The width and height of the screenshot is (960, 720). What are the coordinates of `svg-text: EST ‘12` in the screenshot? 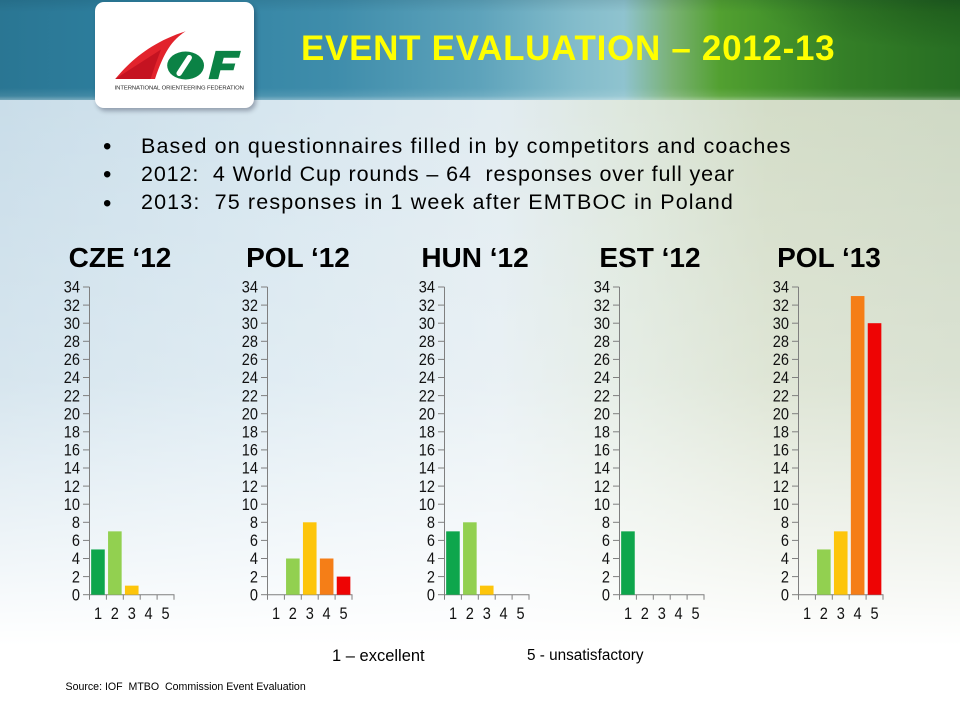 It's located at (650, 257).